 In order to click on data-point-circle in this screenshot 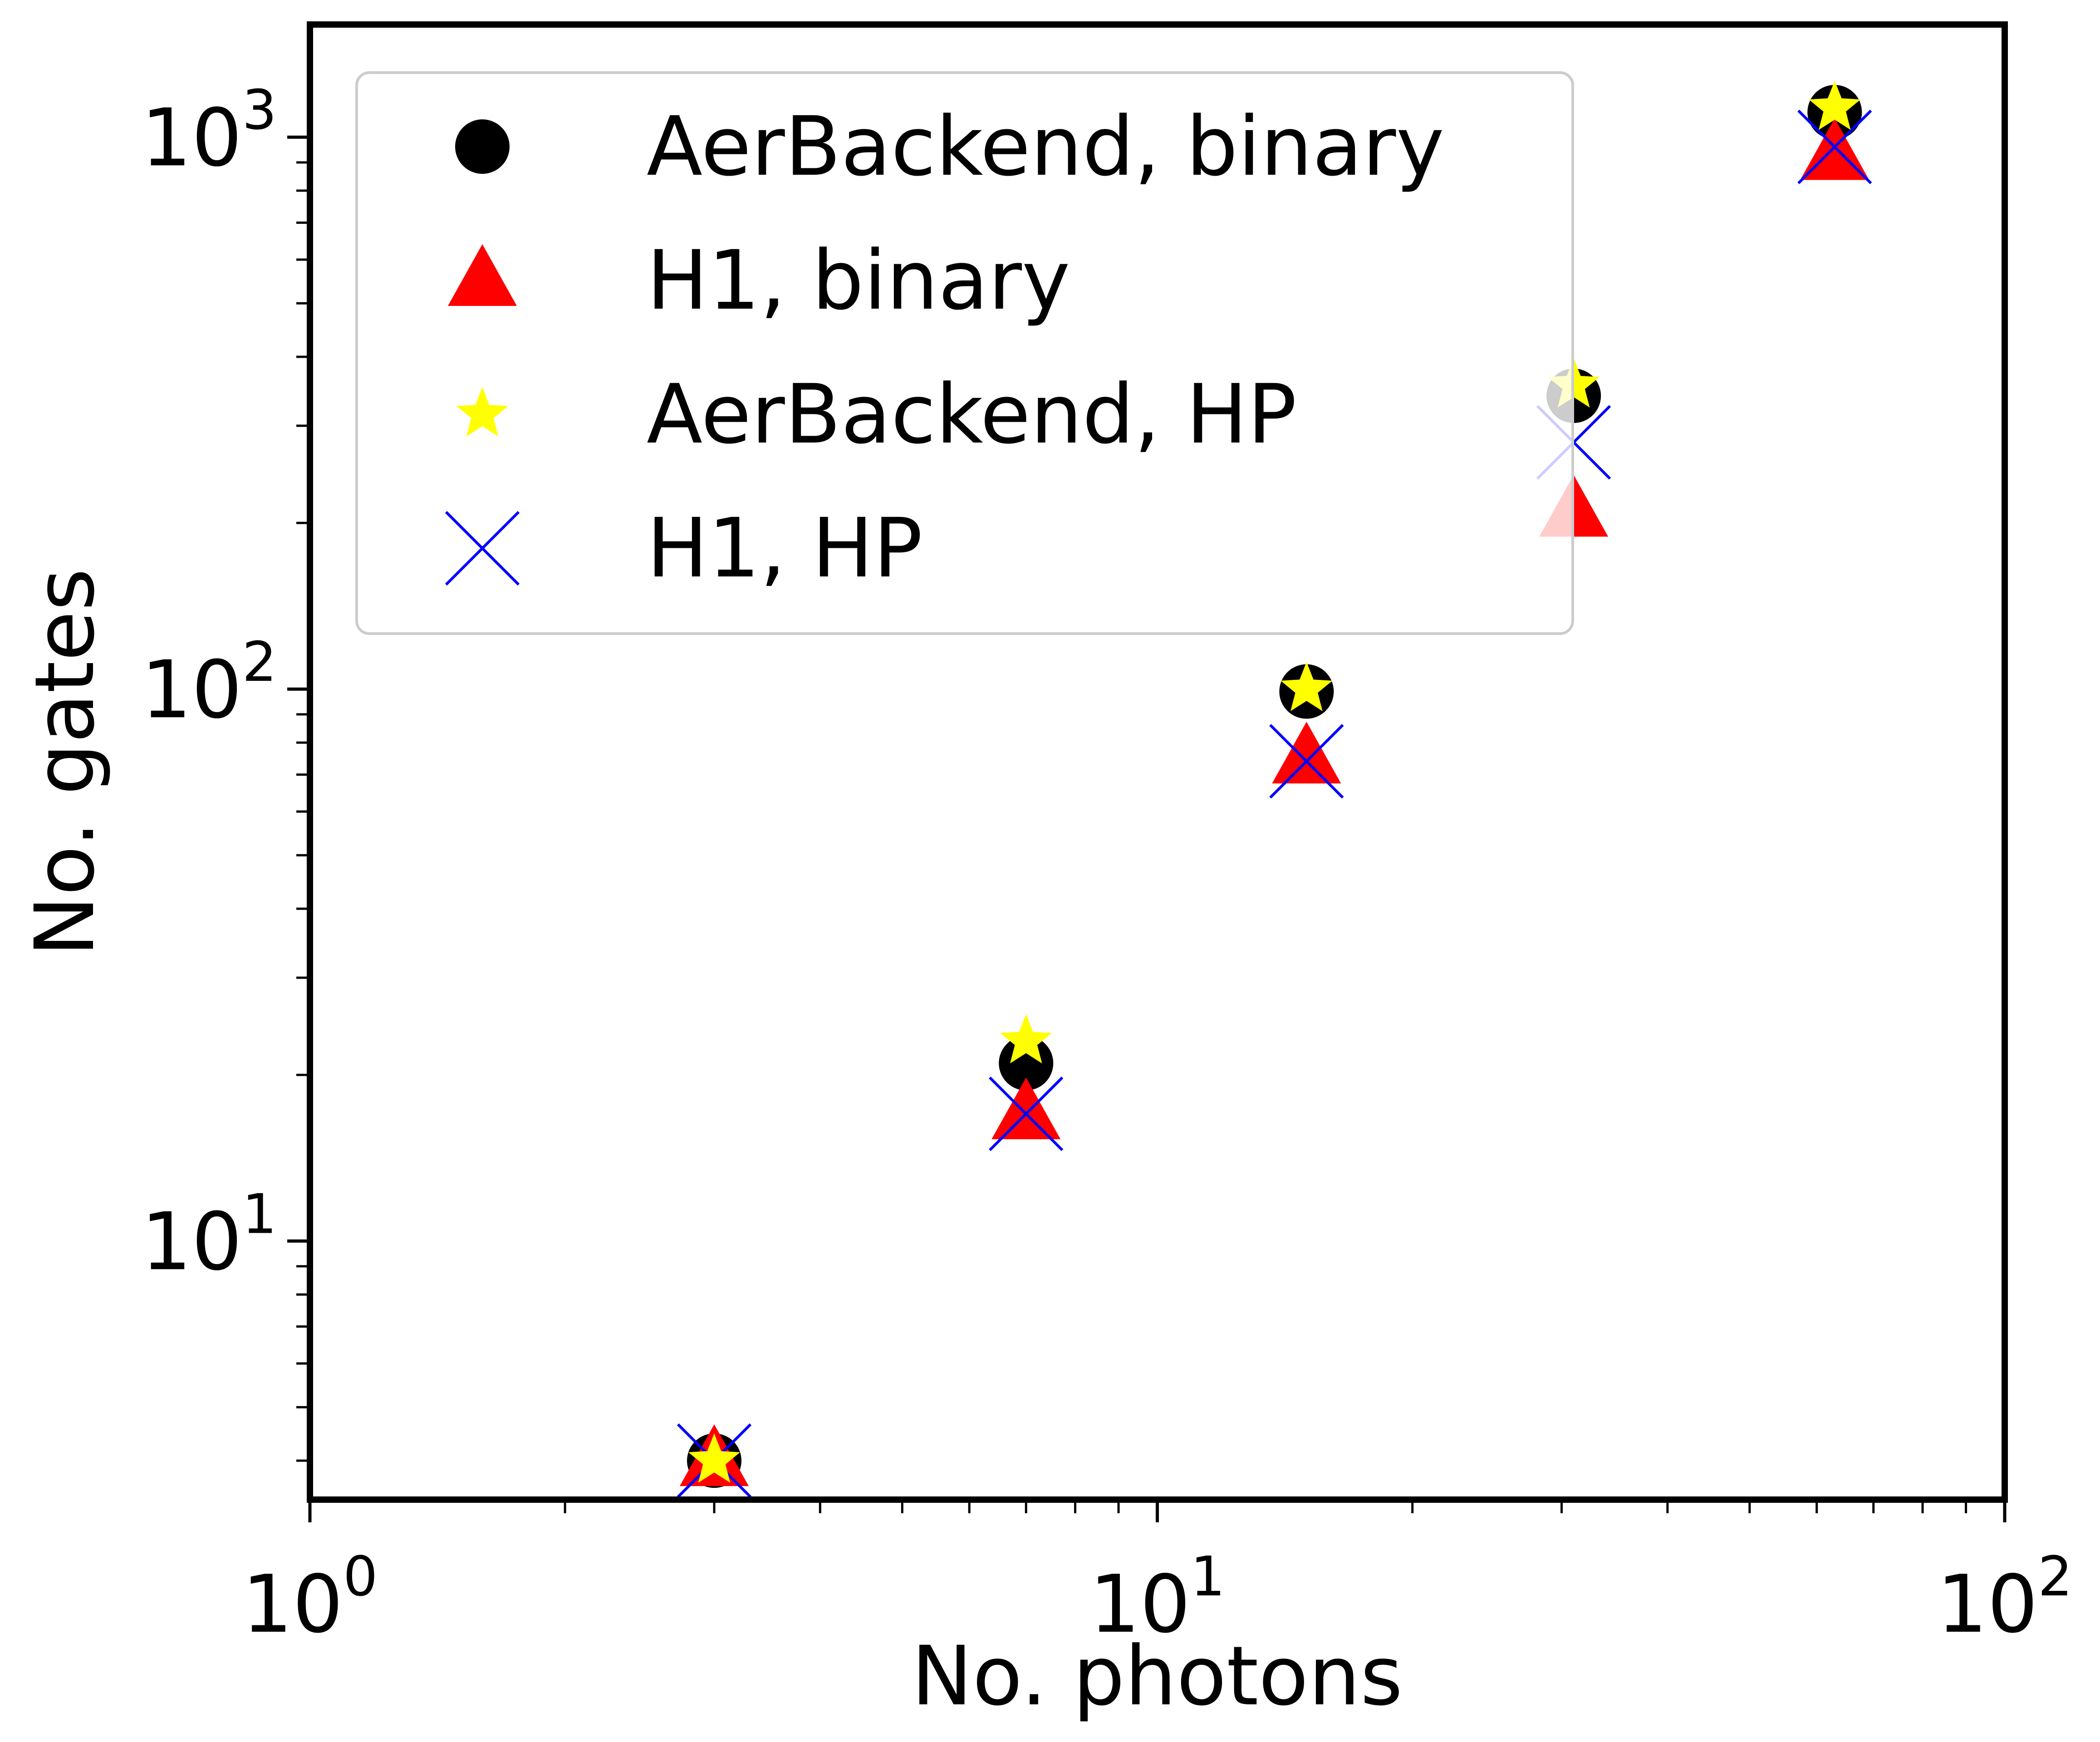, I will do `click(1026, 1063)`.